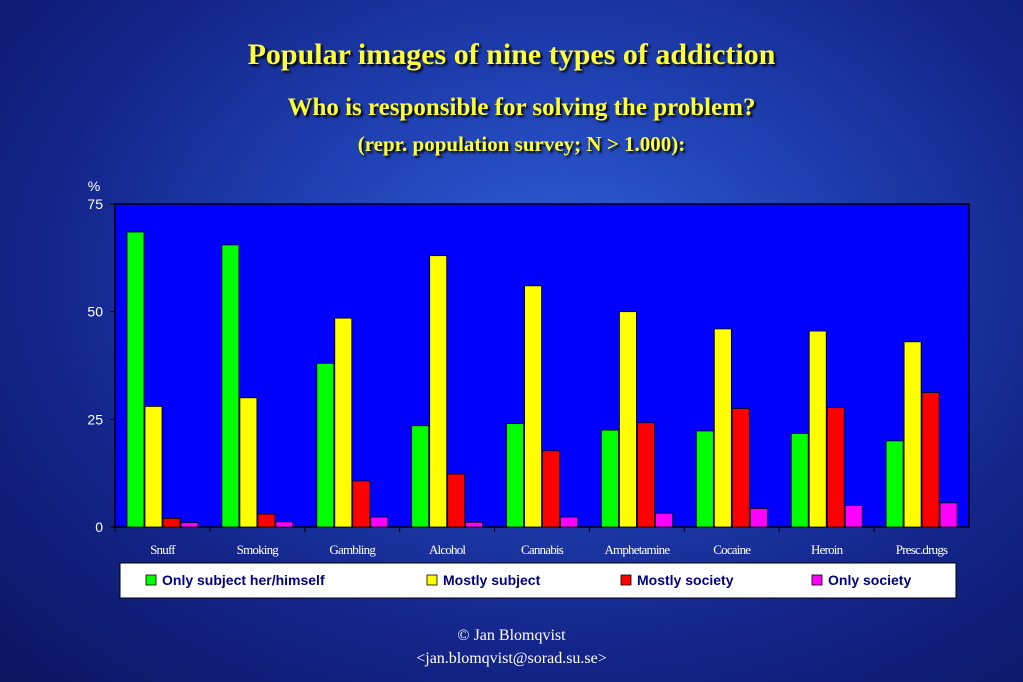 This screenshot has height=682, width=1023. Describe the element at coordinates (258, 549) in the screenshot. I see `x-tick-label: Smoking` at that location.